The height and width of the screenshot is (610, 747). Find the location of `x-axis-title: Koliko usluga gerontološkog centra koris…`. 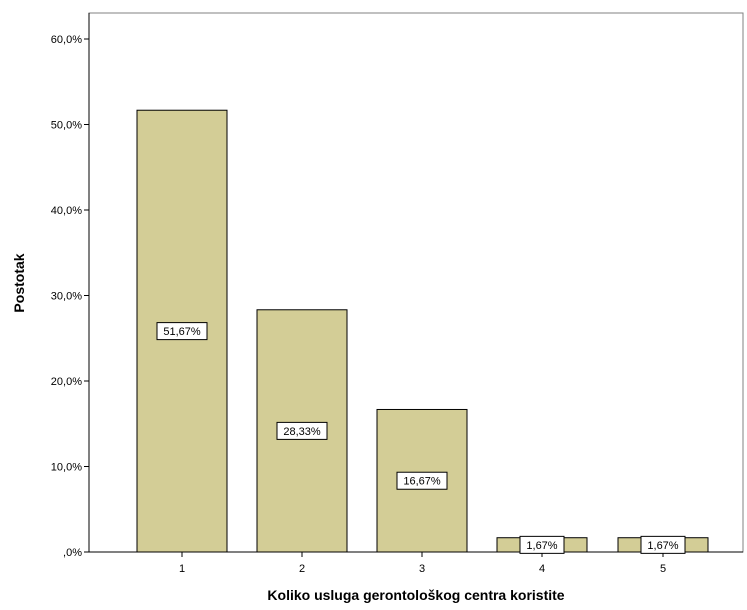

x-axis-title: Koliko usluga gerontološkog centra koris… is located at coordinates (415, 595).